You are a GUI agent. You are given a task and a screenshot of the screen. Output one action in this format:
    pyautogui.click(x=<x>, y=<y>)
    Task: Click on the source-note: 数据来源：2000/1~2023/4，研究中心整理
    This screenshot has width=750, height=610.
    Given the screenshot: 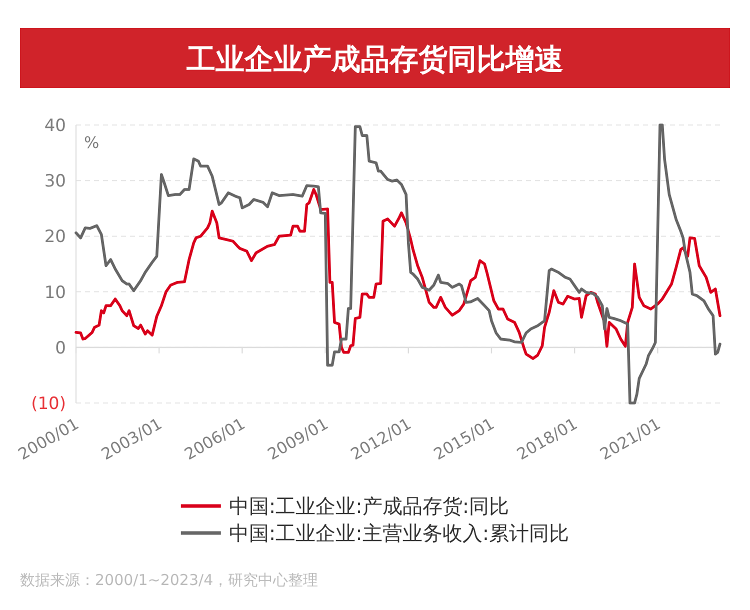 What is the action you would take?
    pyautogui.click(x=169, y=580)
    